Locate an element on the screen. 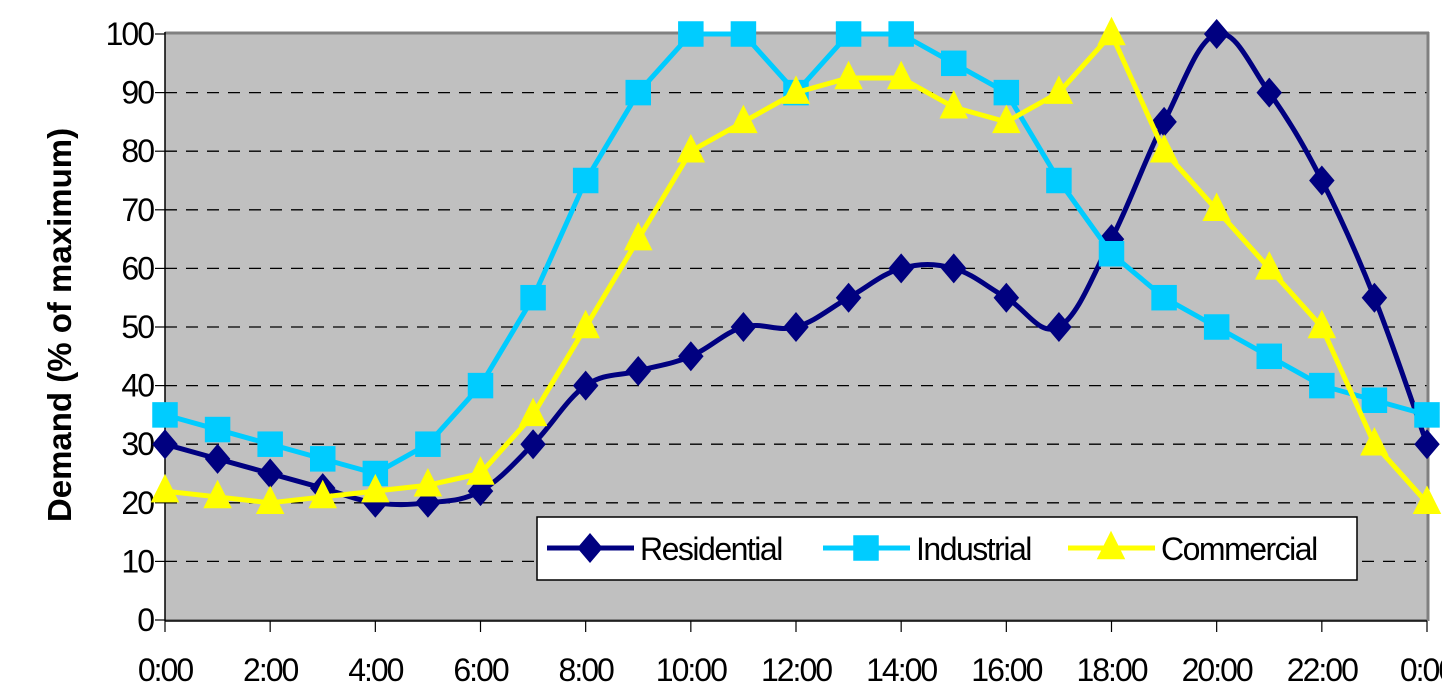  y-tick-label: 10 is located at coordinates (137, 561).